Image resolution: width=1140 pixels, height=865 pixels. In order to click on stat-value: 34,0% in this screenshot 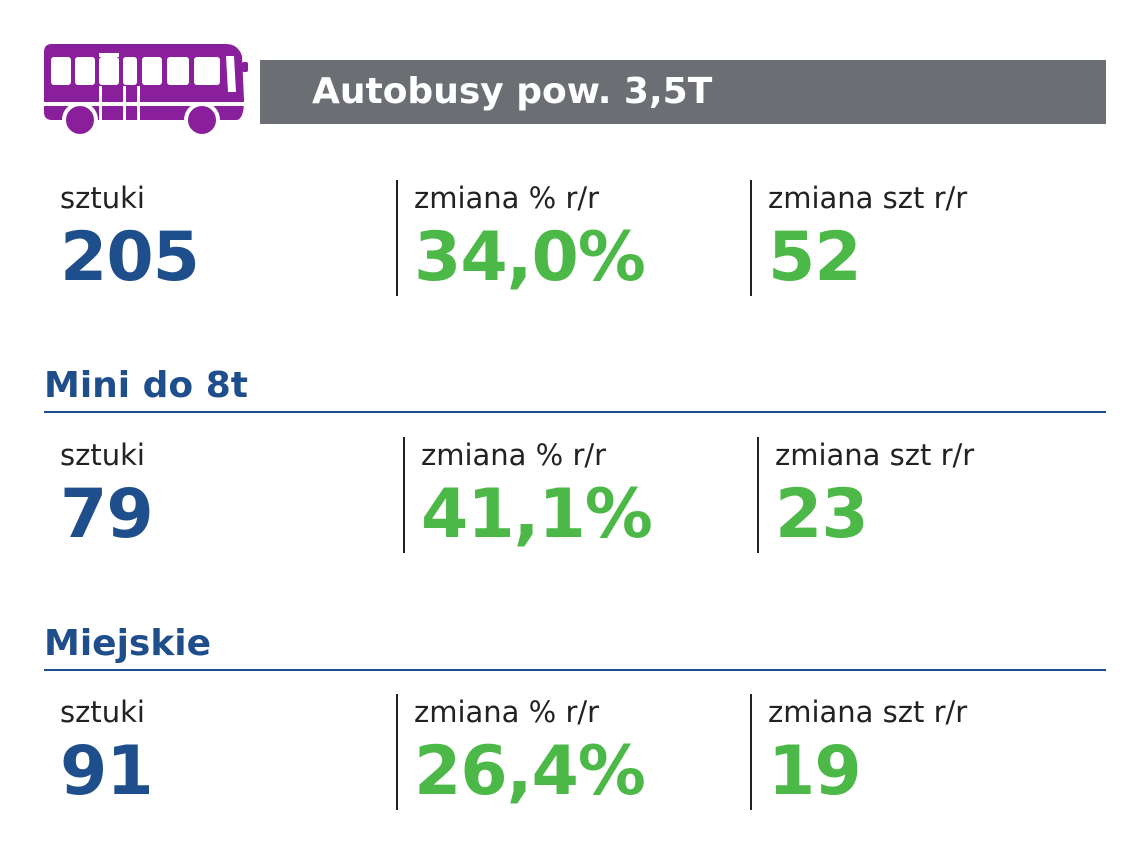, I will do `click(530, 257)`.